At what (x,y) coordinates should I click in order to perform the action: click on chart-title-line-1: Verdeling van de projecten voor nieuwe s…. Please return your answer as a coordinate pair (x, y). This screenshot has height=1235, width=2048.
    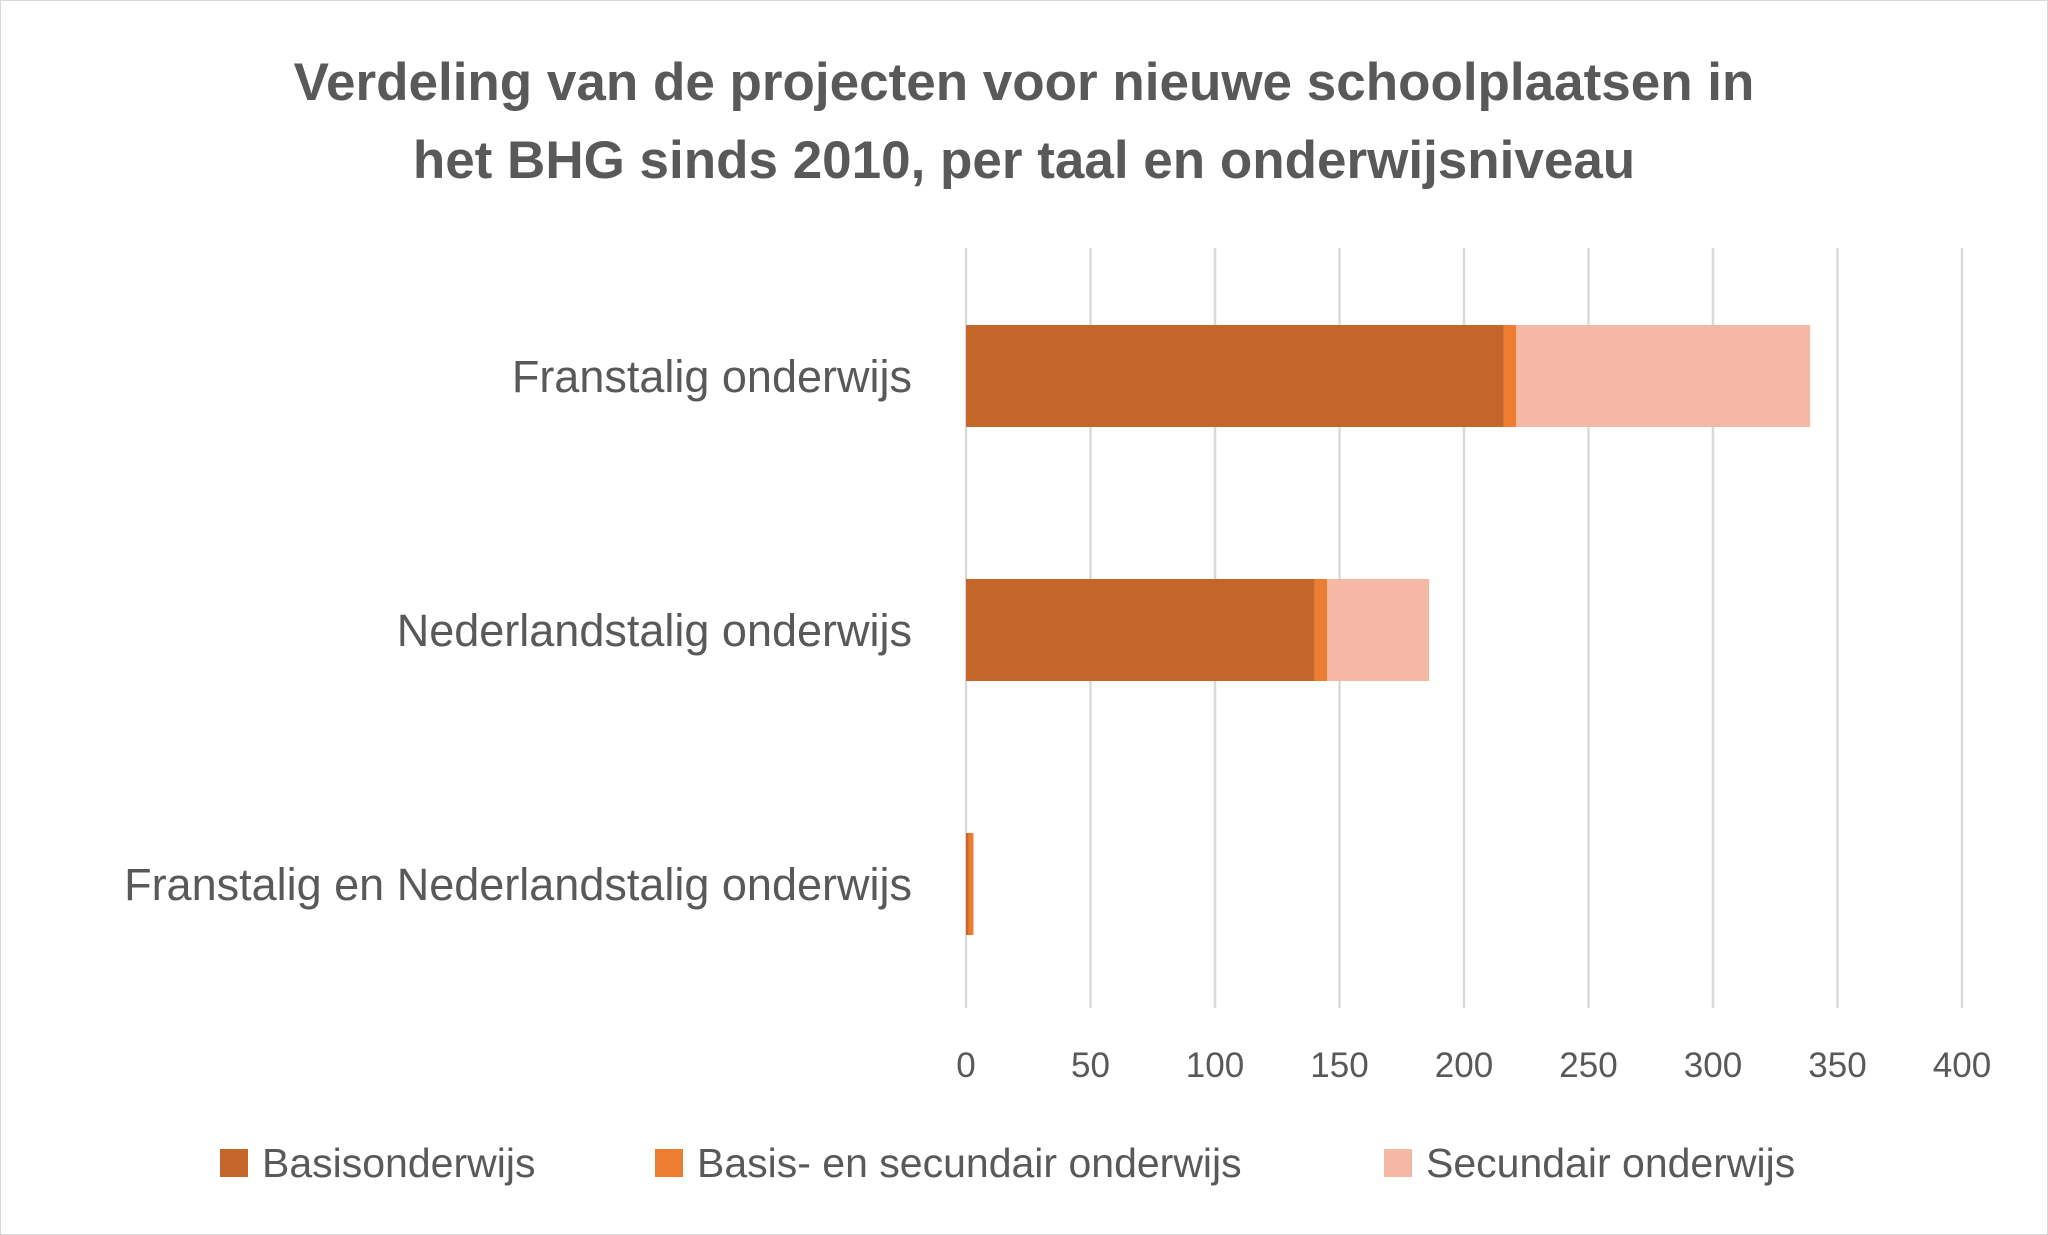
    Looking at the image, I should click on (1024, 82).